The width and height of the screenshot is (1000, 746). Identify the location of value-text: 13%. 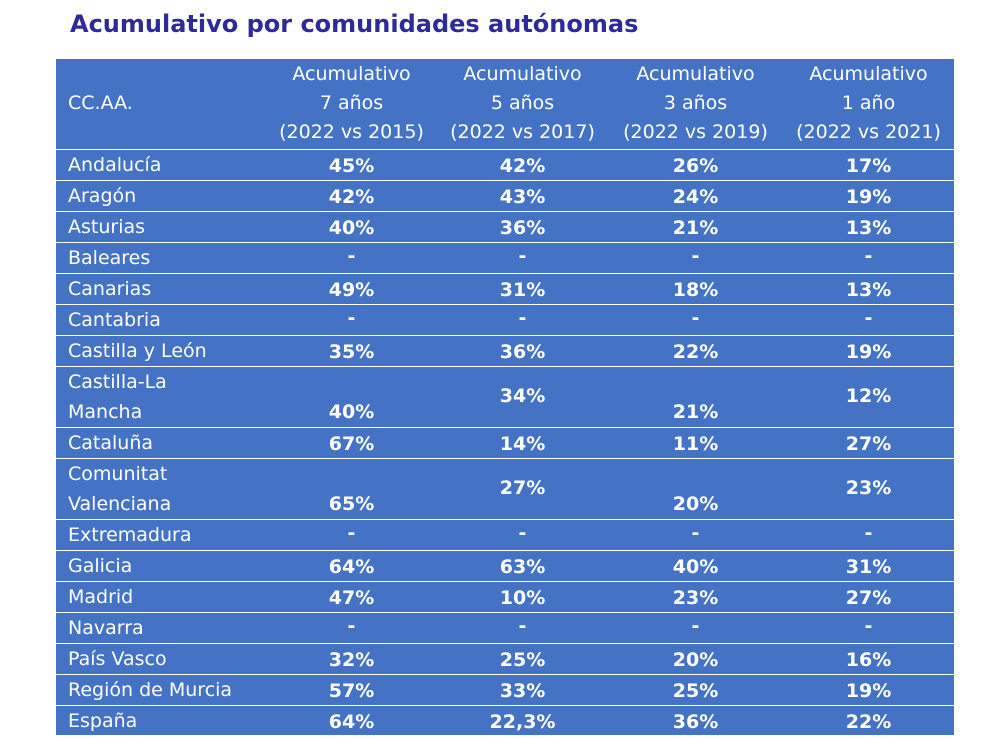
(868, 228).